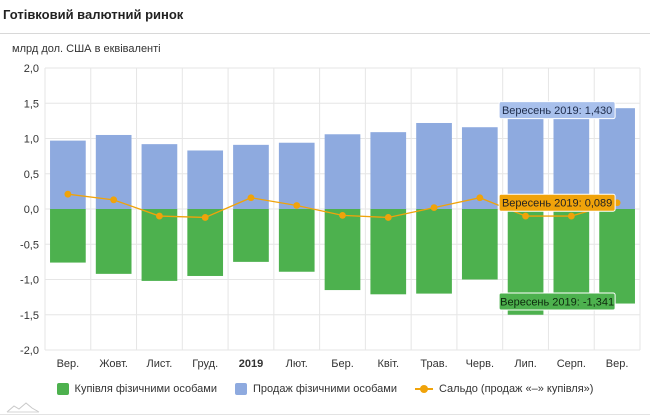 Image resolution: width=650 pixels, height=418 pixels. What do you see at coordinates (325, 414) in the screenshot?
I see `footer-divider` at bounding box center [325, 414].